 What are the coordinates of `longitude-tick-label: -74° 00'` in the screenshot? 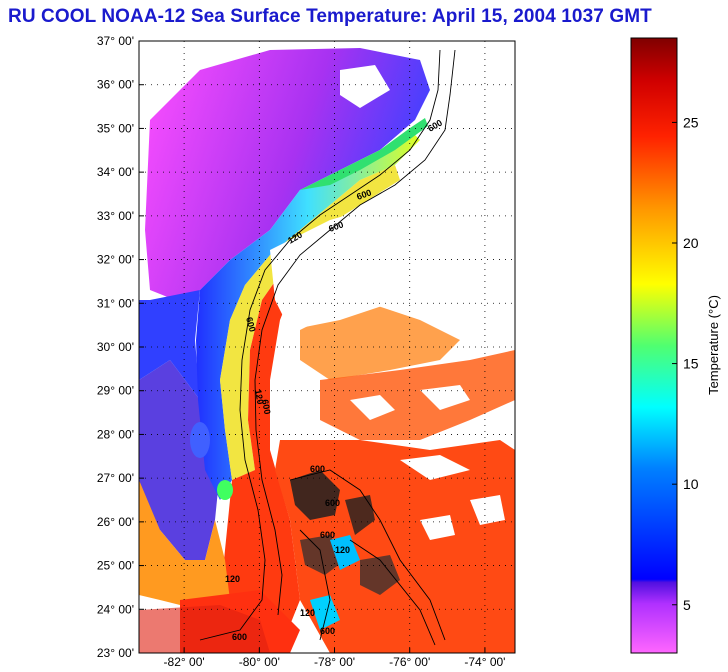 It's located at (484, 662).